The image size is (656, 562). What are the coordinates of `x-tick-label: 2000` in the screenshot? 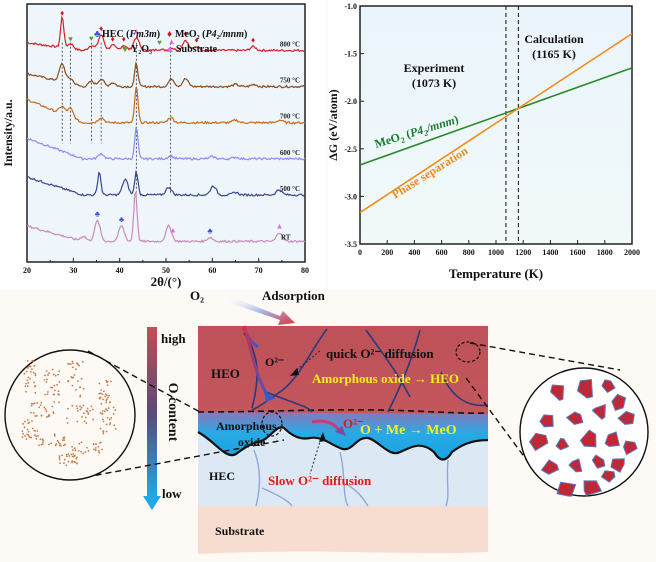 It's located at (632, 252).